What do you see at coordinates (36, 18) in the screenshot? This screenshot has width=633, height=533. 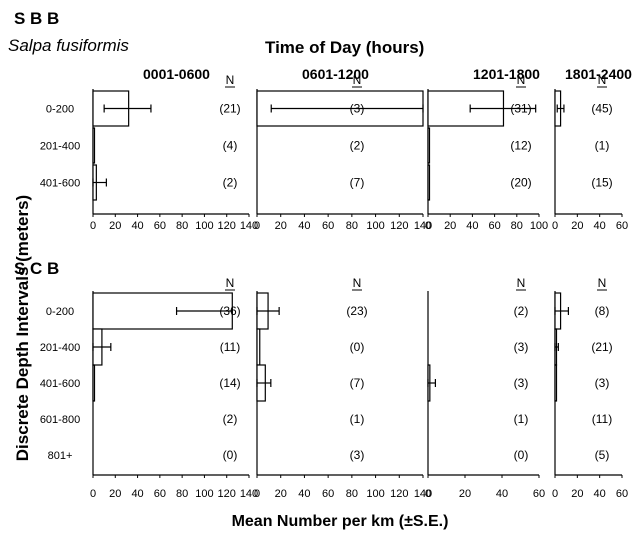 I see `region-label-sbb: S B B` at bounding box center [36, 18].